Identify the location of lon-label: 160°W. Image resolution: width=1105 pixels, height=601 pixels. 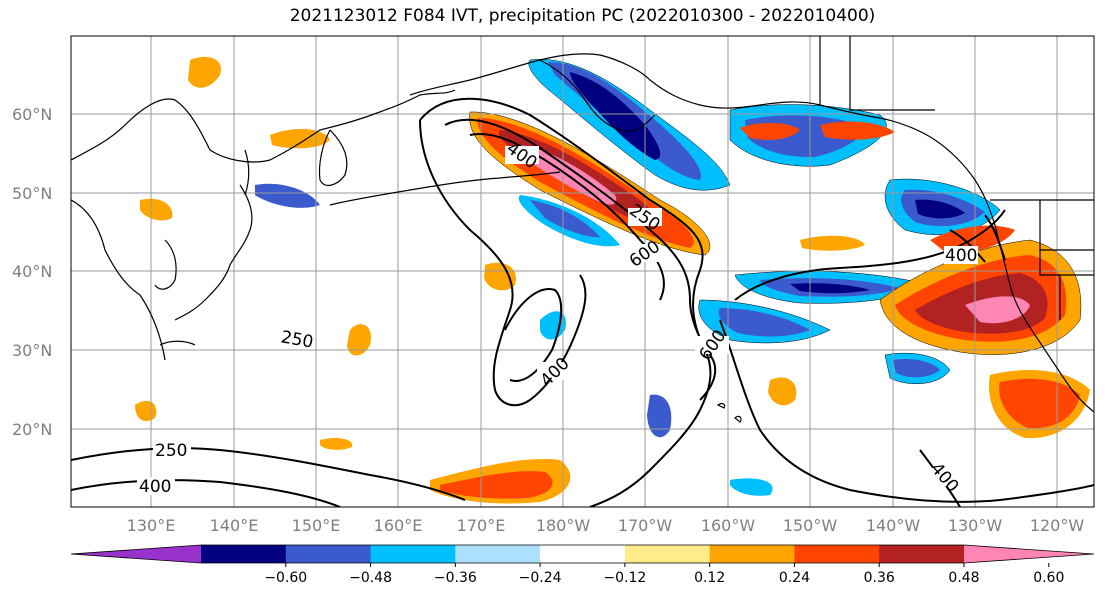
(728, 525).